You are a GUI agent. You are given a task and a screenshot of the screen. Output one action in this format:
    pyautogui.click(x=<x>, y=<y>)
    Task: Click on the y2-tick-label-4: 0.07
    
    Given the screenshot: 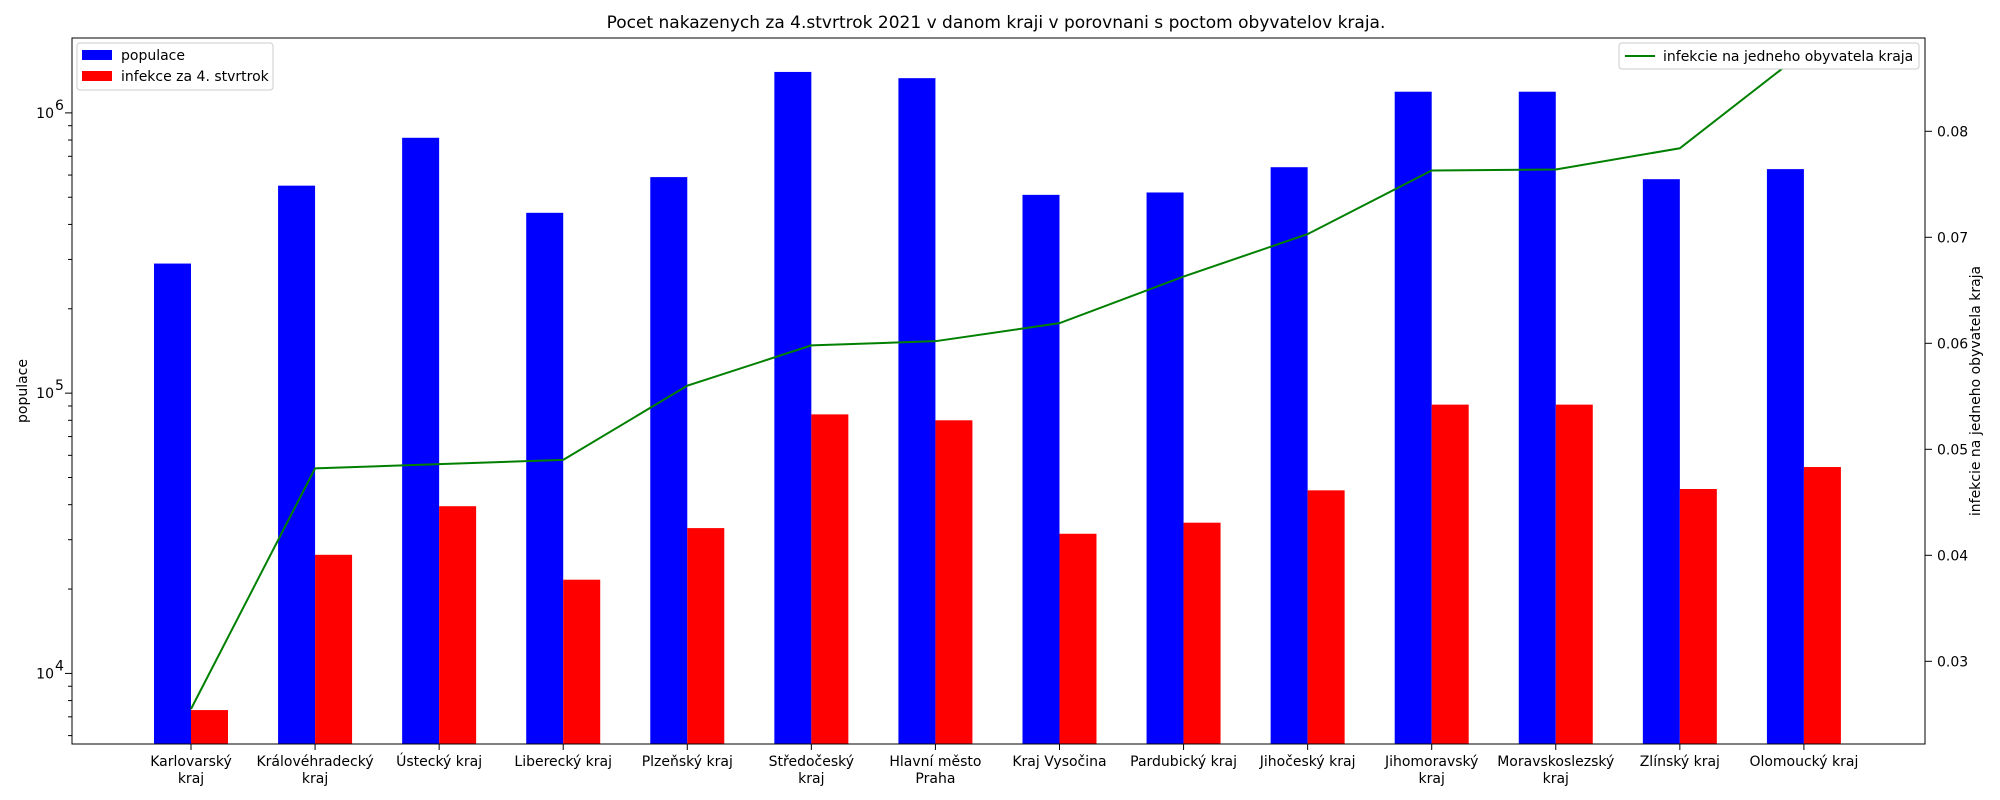 What is the action you would take?
    pyautogui.click(x=1952, y=238)
    